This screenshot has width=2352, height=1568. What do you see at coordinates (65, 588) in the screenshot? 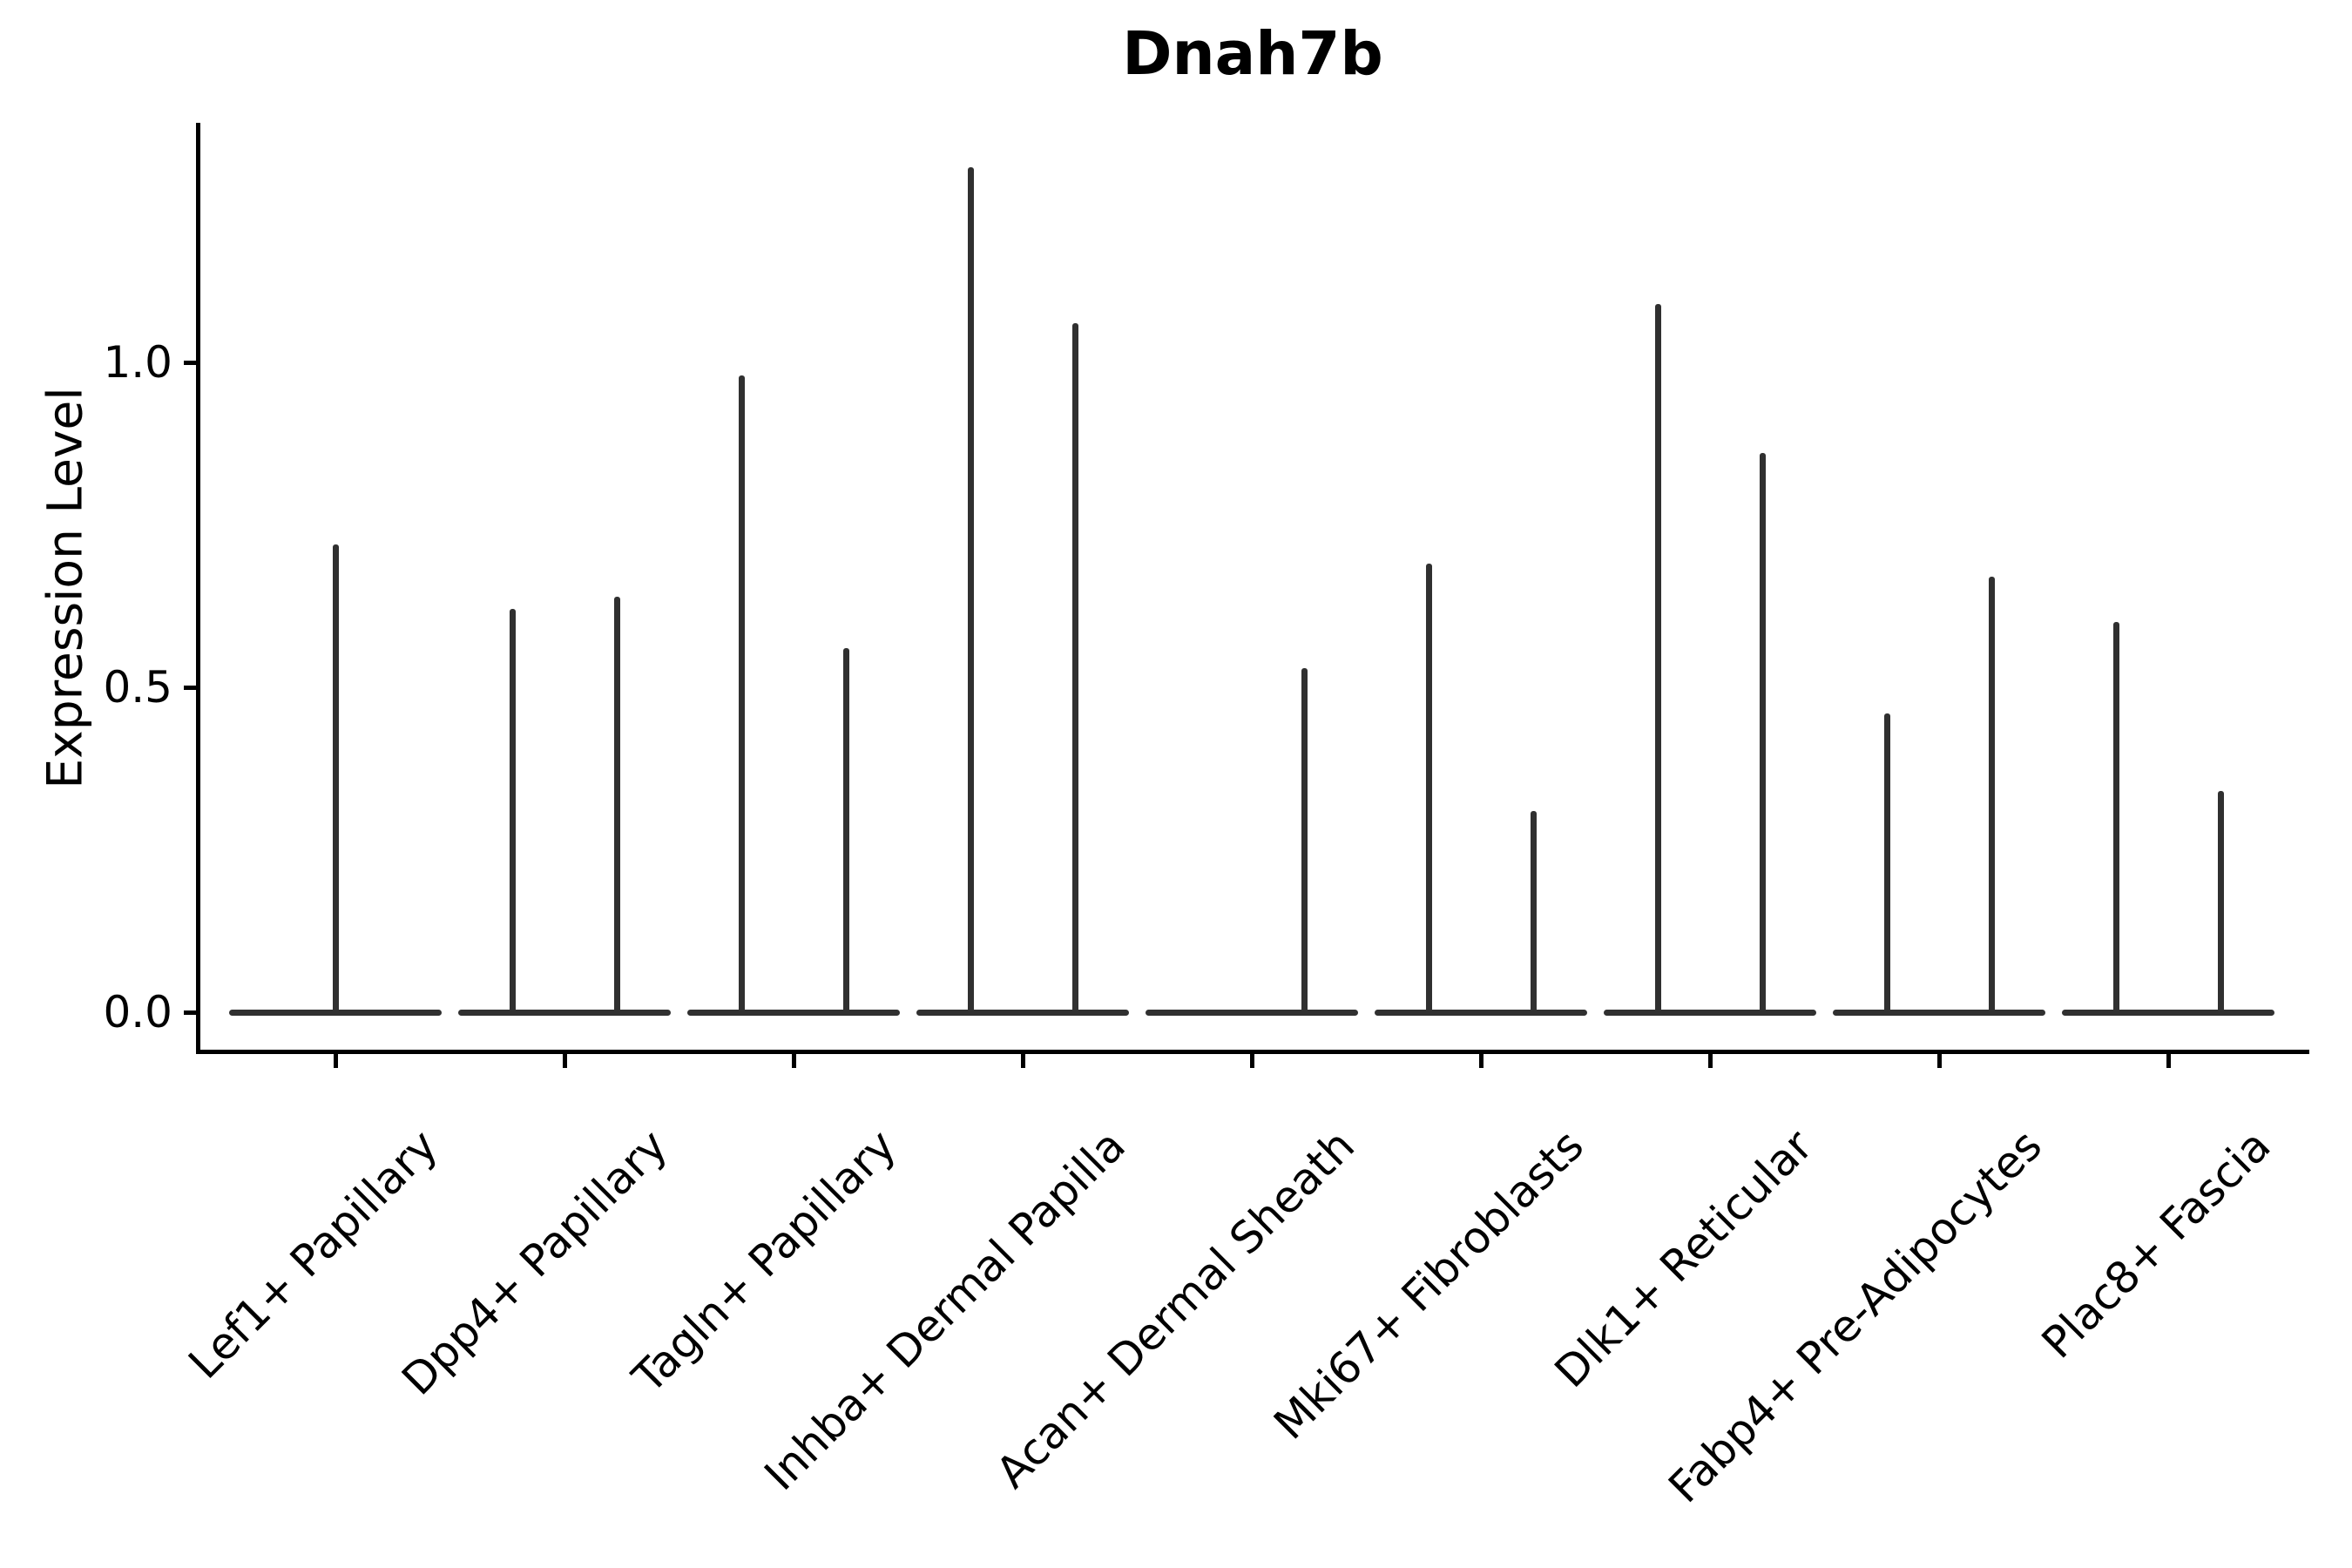
I see `y-axis-label: Expression Level` at bounding box center [65, 588].